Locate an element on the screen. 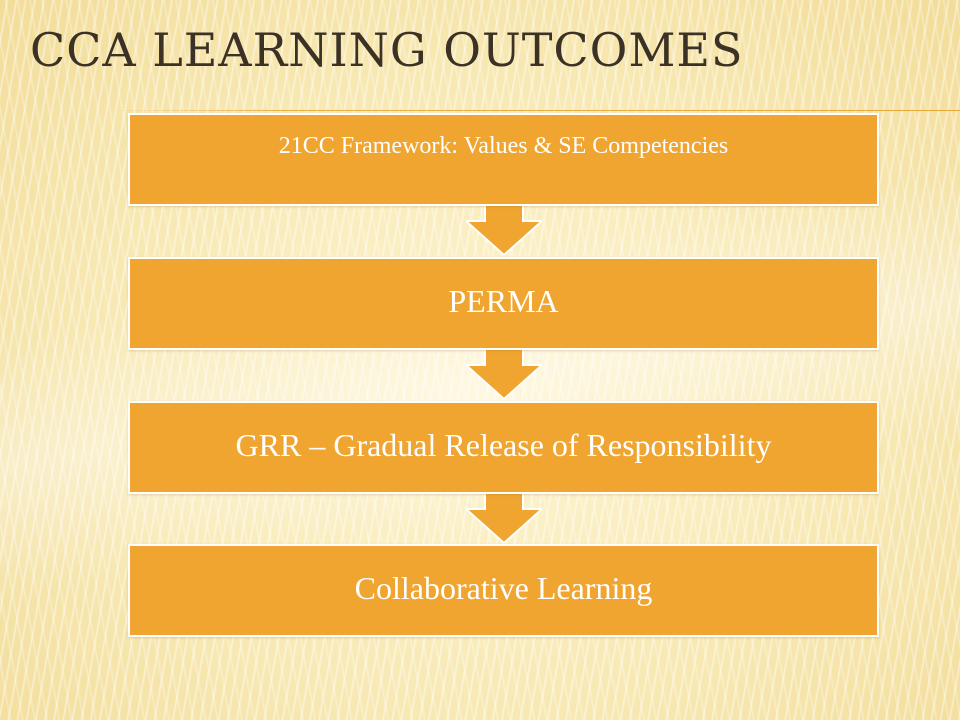  step-box-grr: GRR – Gradual Release of Responsibility is located at coordinates (503, 447).